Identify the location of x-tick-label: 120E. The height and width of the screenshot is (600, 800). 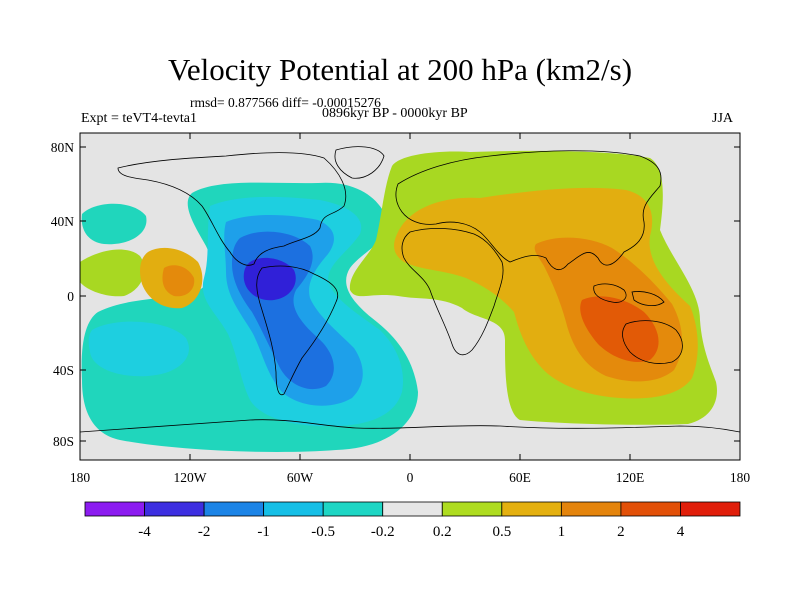
(630, 477).